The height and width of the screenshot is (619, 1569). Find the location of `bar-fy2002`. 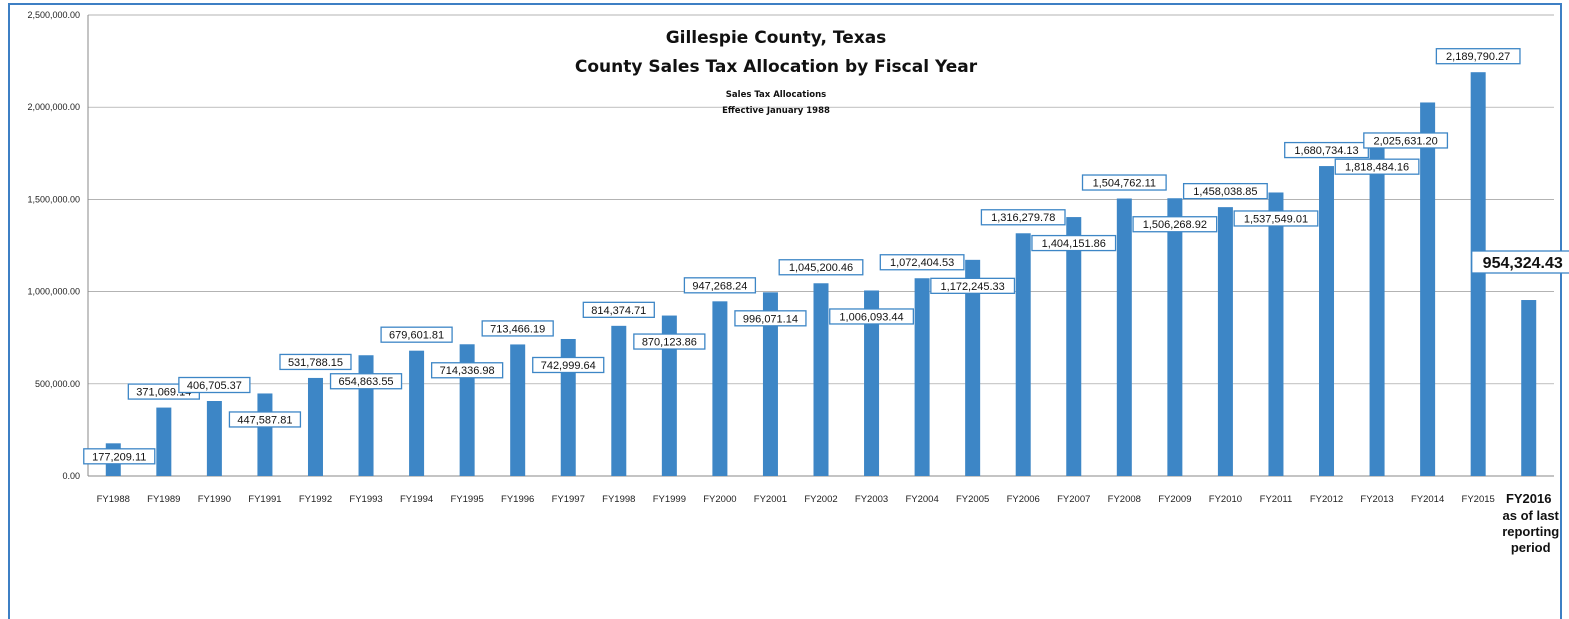

bar-fy2002 is located at coordinates (821, 379).